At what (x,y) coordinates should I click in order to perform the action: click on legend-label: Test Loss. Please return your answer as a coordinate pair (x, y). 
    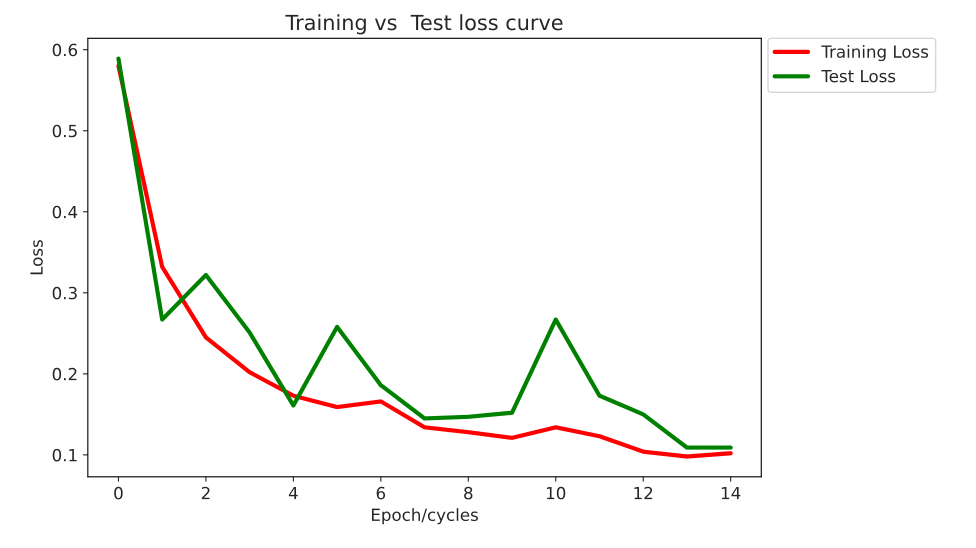
    Looking at the image, I should click on (858, 76).